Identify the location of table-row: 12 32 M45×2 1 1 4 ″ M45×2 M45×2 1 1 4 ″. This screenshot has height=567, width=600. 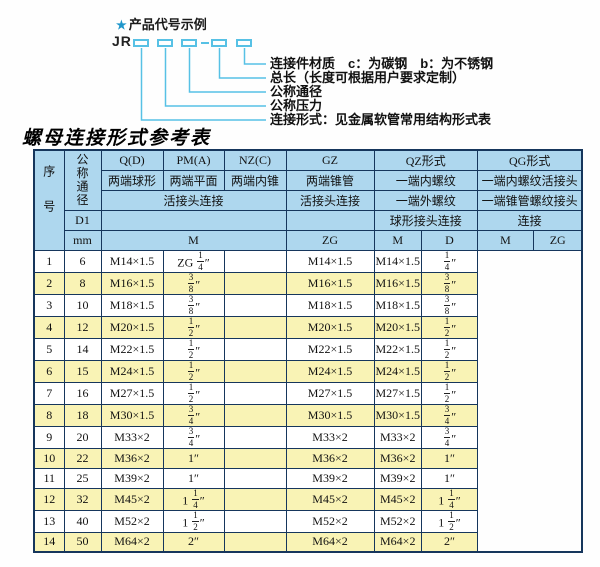
(307, 499).